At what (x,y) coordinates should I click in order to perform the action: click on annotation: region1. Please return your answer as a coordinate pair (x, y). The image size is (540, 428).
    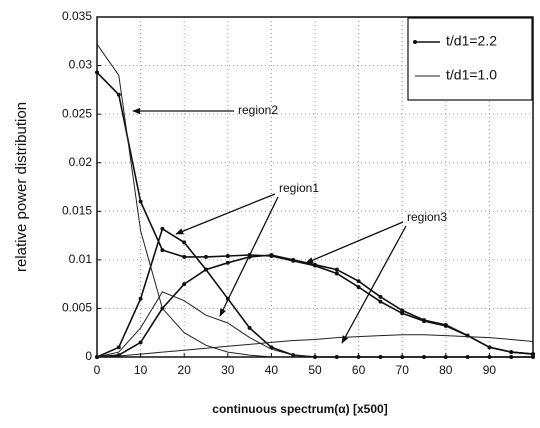
    Looking at the image, I should click on (299, 188).